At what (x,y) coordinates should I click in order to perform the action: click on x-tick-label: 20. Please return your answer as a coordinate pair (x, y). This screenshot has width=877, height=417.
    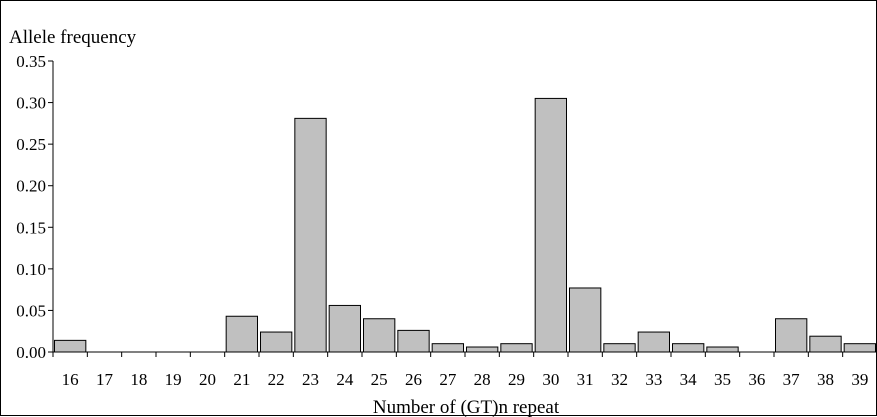
    Looking at the image, I should click on (207, 379).